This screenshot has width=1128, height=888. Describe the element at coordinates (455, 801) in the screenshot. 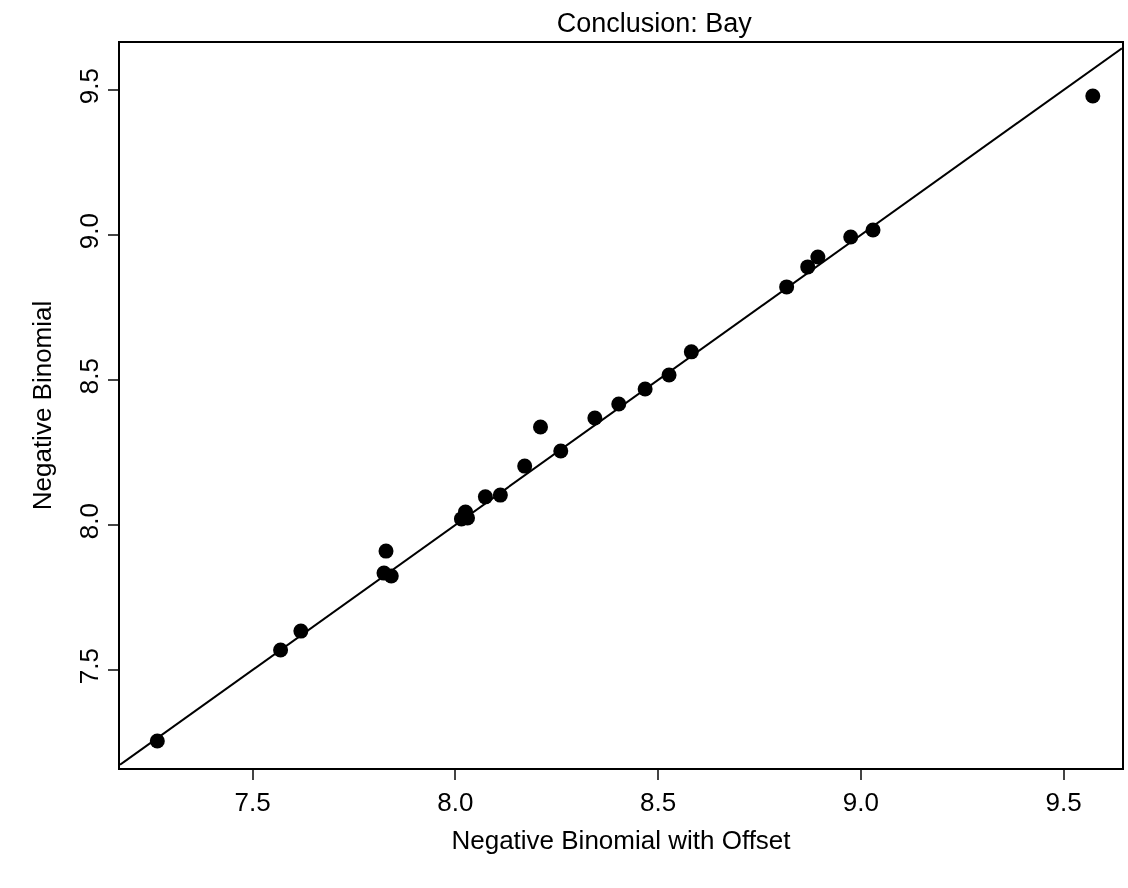

I see `x-tick-label: 8.0` at that location.